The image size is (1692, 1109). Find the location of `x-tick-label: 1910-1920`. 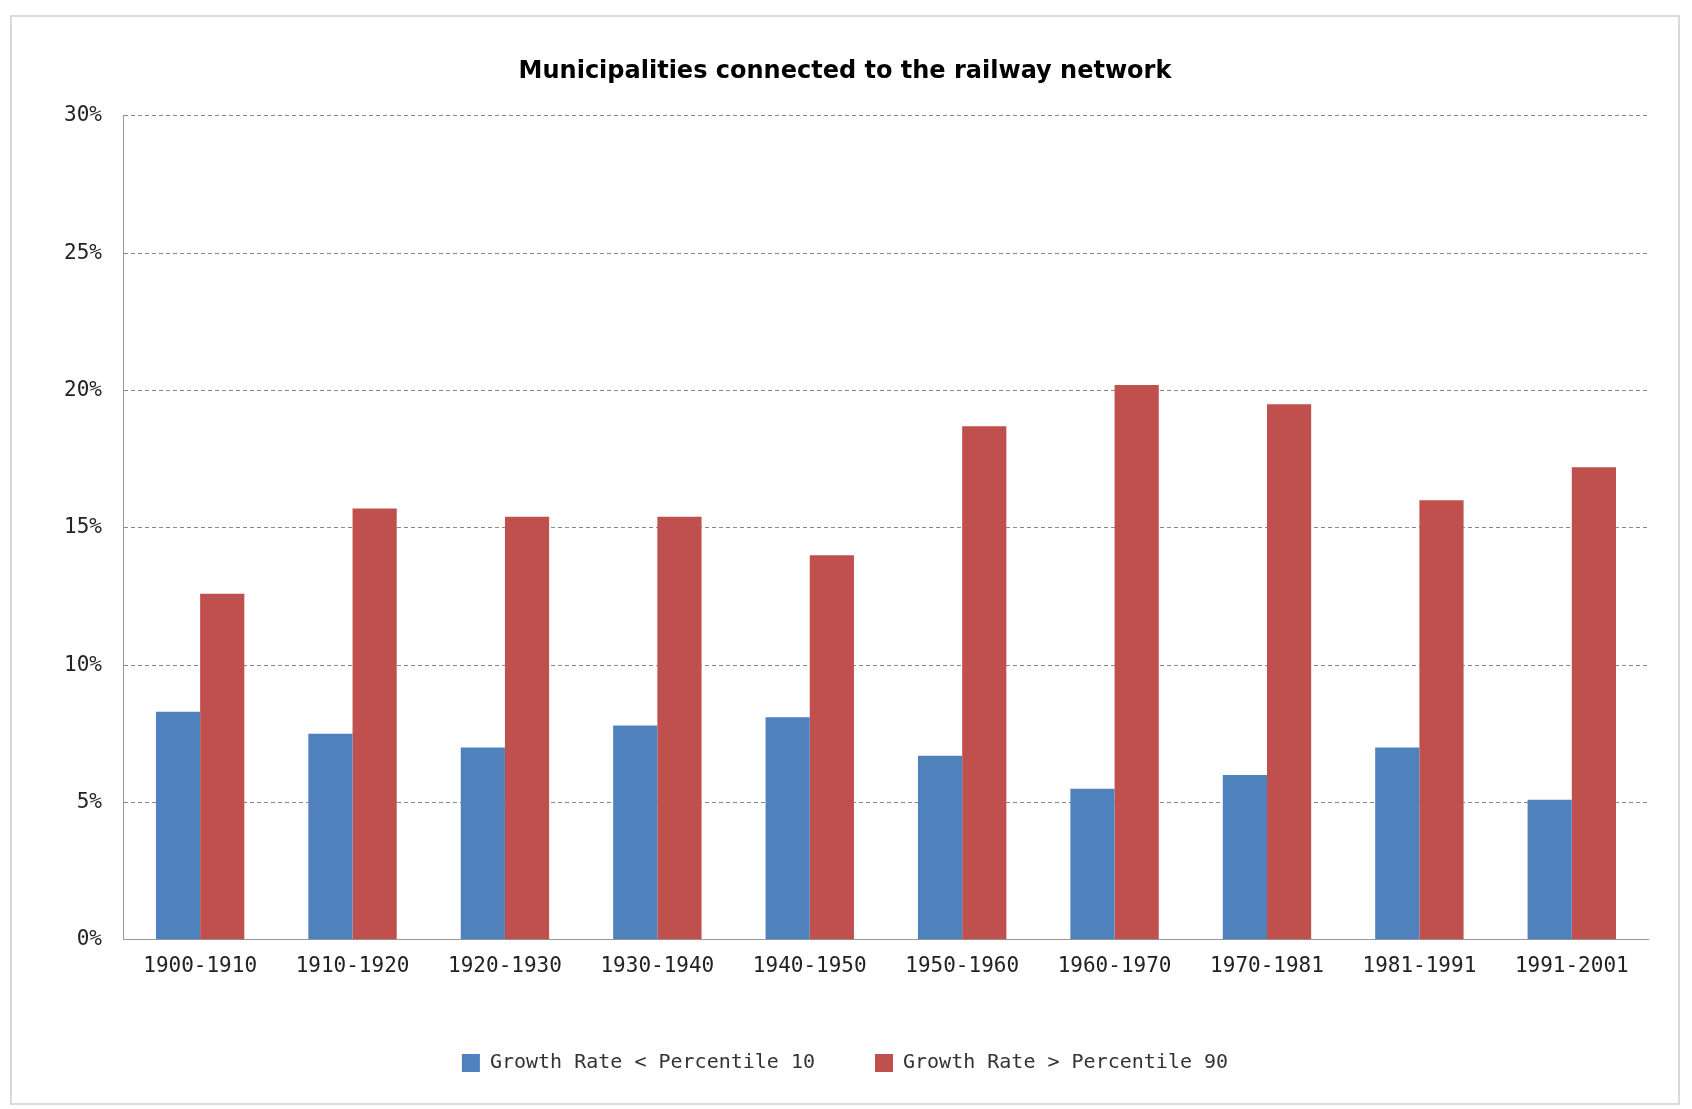

x-tick-label: 1910-1920 is located at coordinates (352, 964).